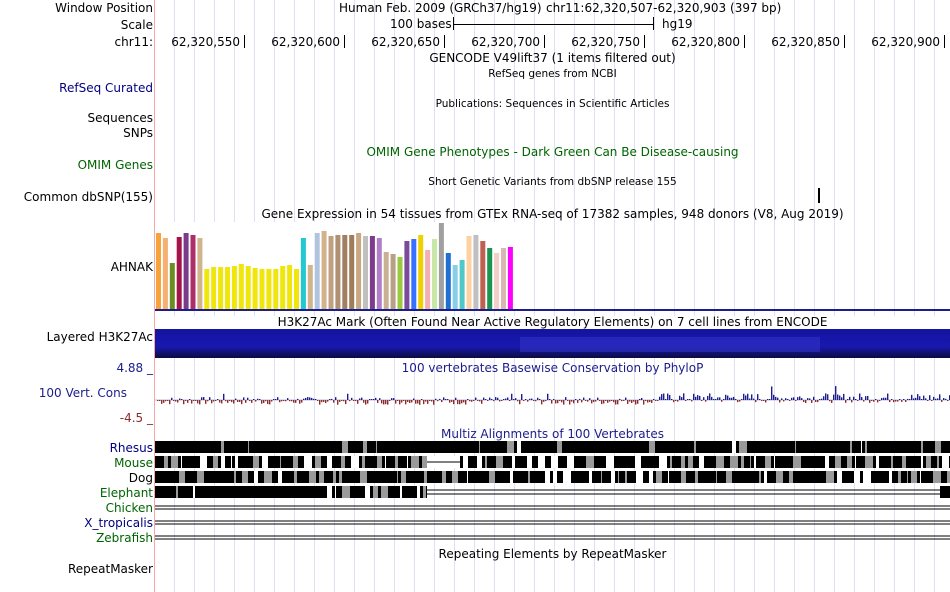 This screenshot has height=592, width=950. Describe the element at coordinates (552, 74) in the screenshot. I see `refseq-track-title: RefSeq genes from NCBI` at that location.